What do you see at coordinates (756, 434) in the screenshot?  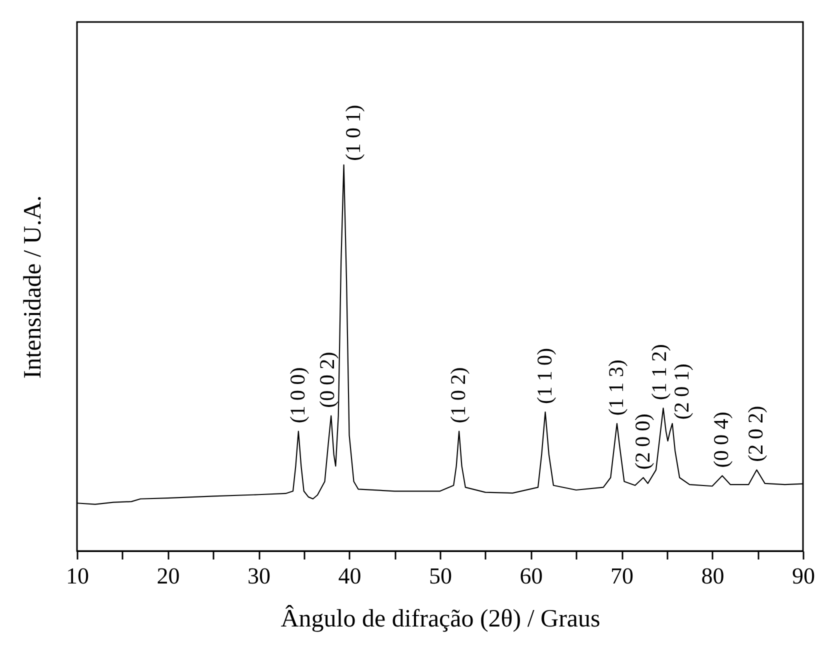 I see `annotation: (2 0 2)` at bounding box center [756, 434].